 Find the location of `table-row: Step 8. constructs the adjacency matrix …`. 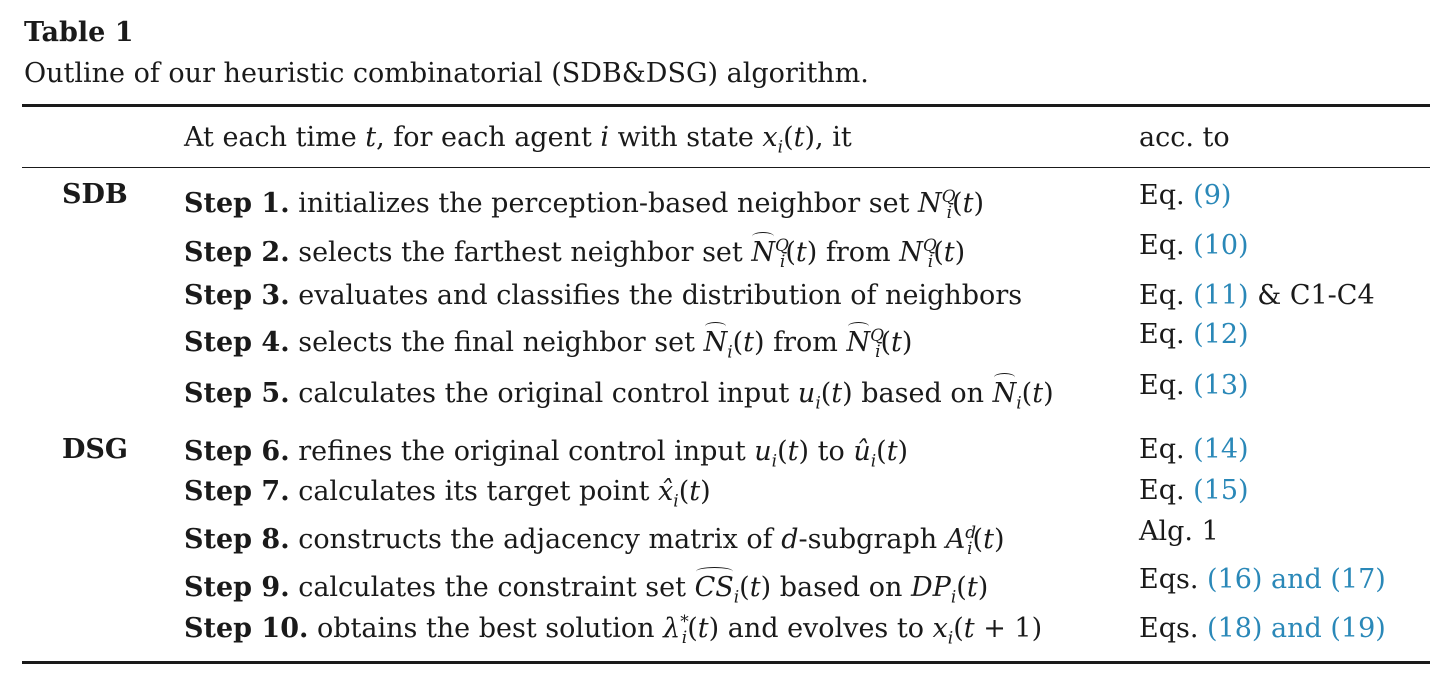

table-row: Step 8. constructs the adjacency matrix … is located at coordinates (594, 541).